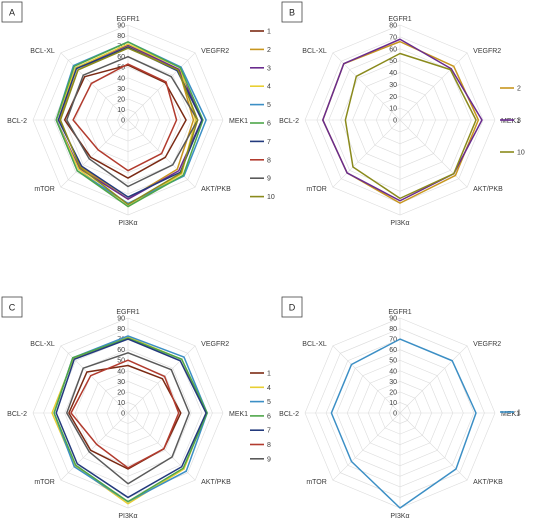 The width and height of the screenshot is (550, 521). Describe the element at coordinates (121, 329) in the screenshot. I see `tick-label: 80` at that location.